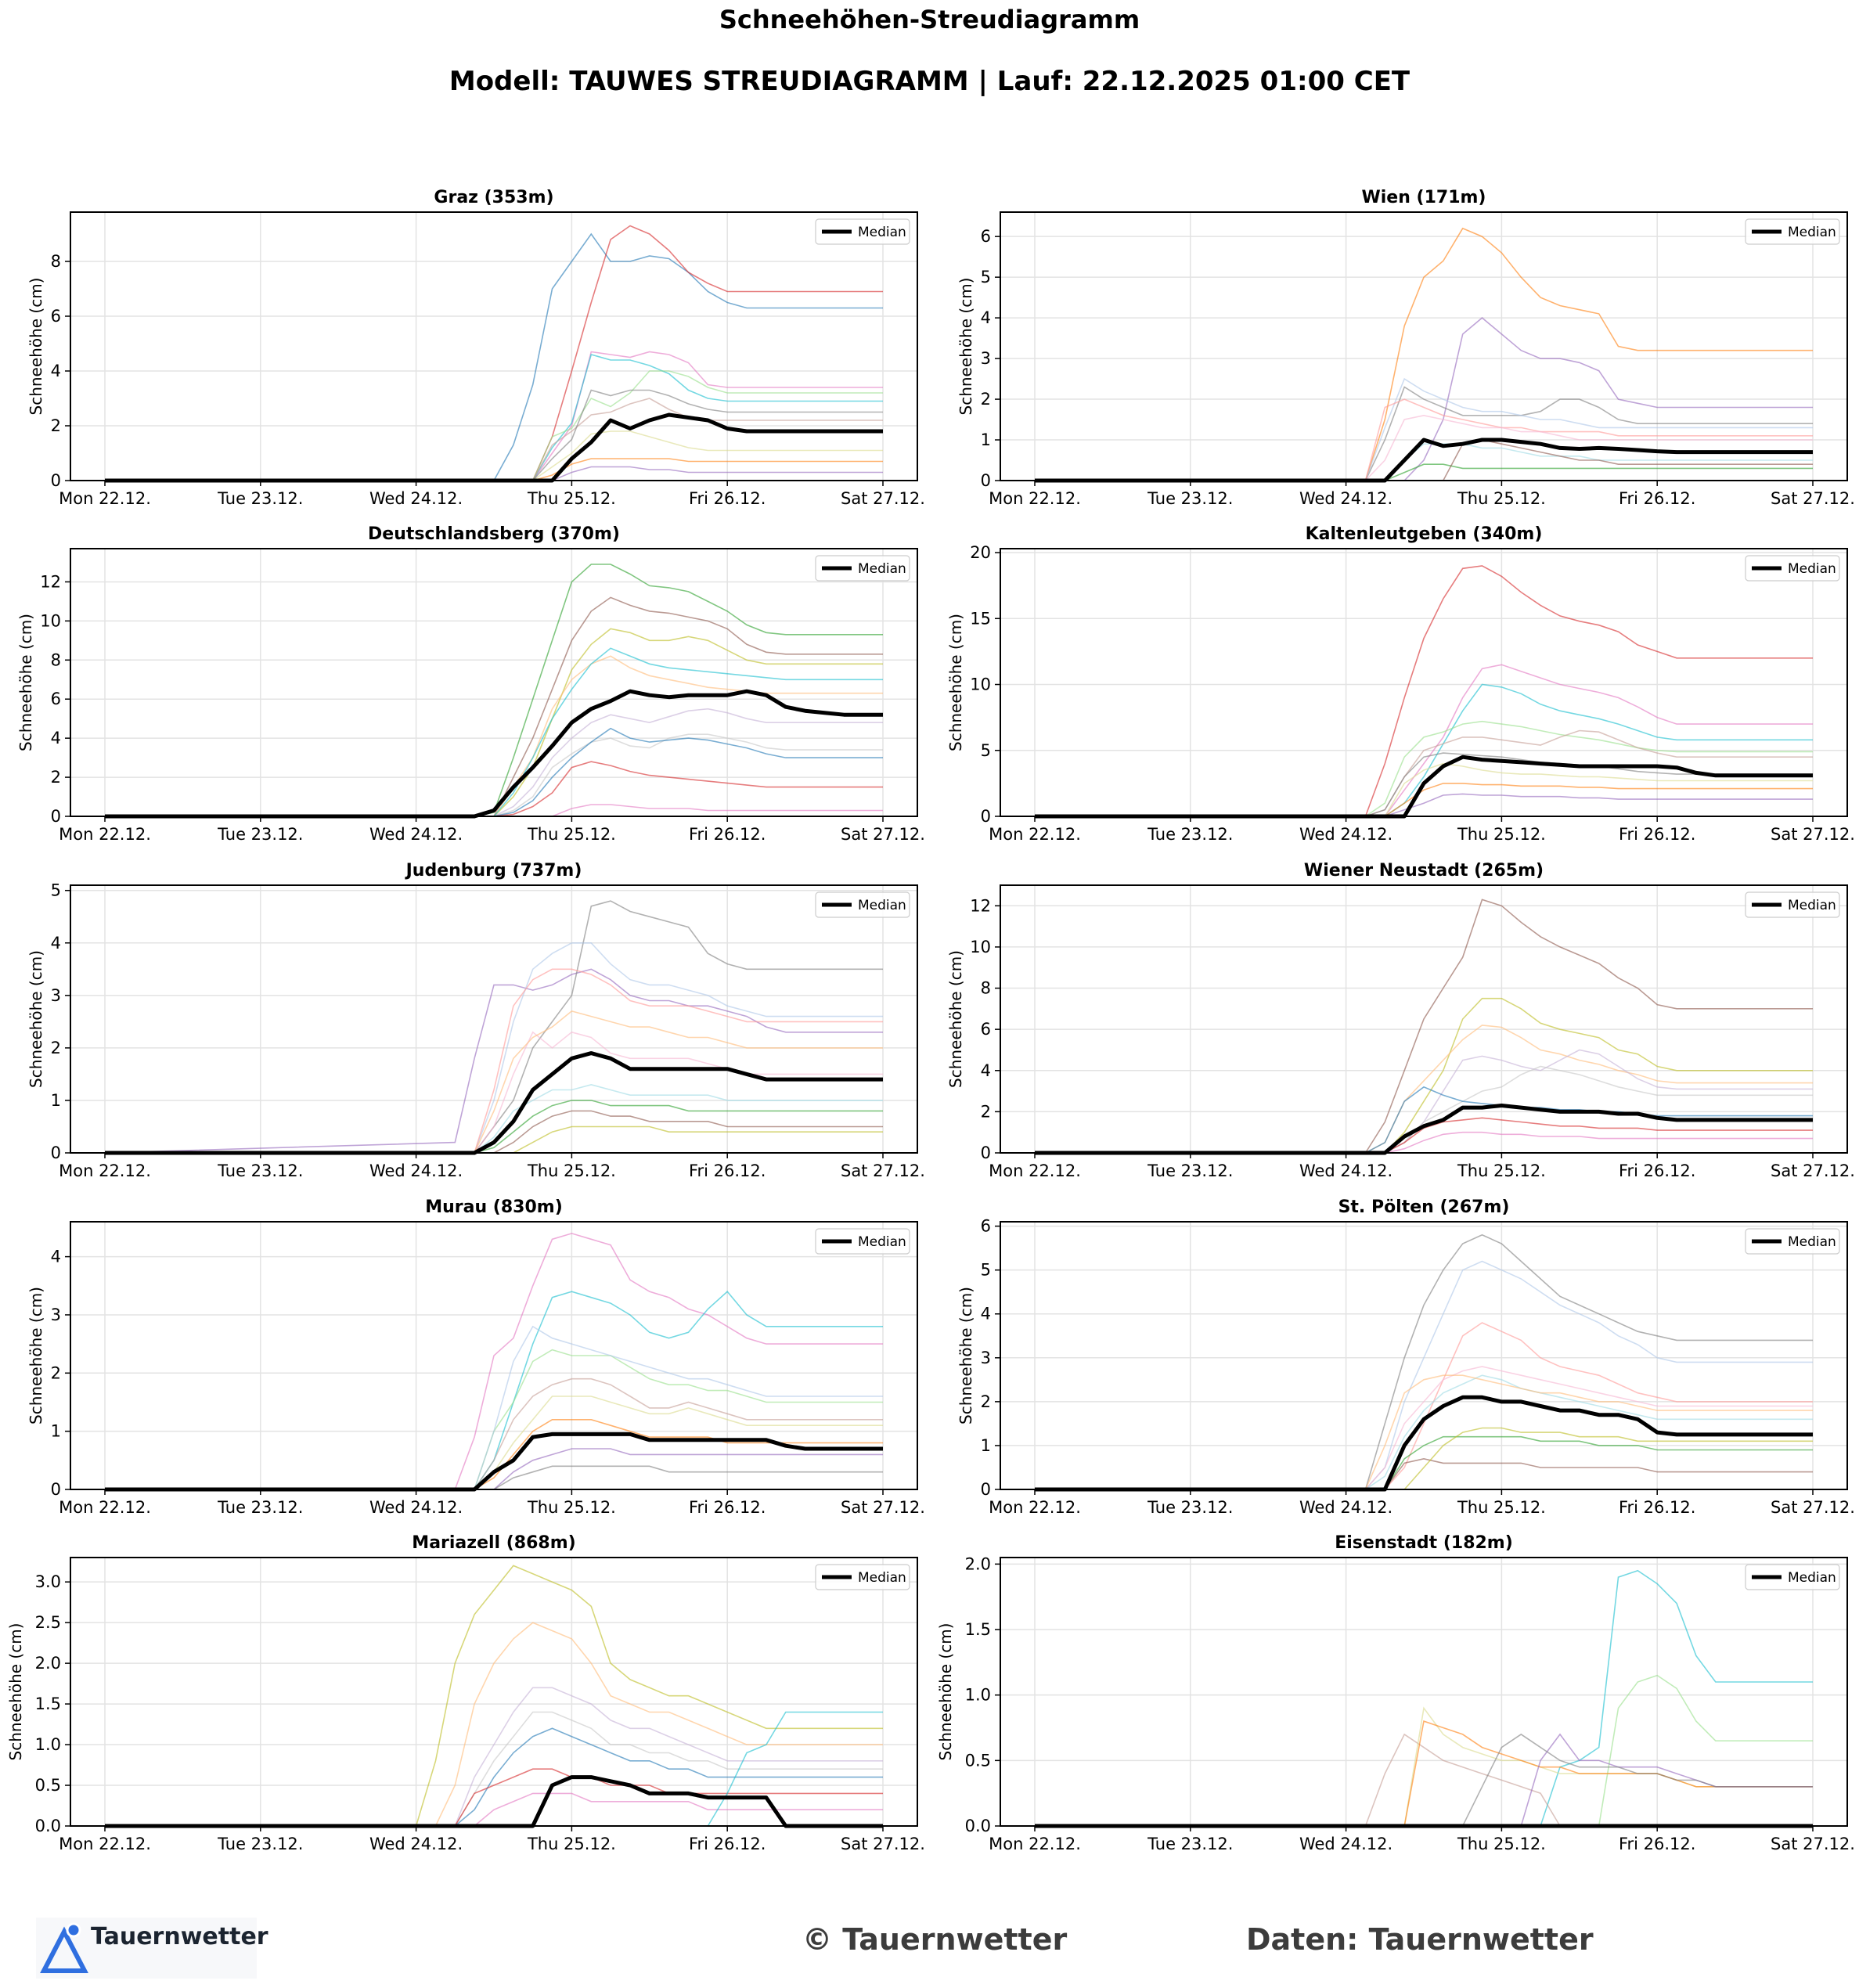 This screenshot has height=1988, width=1859. I want to click on data-source-text: Daten: Tauernwetter, so click(1420, 1940).